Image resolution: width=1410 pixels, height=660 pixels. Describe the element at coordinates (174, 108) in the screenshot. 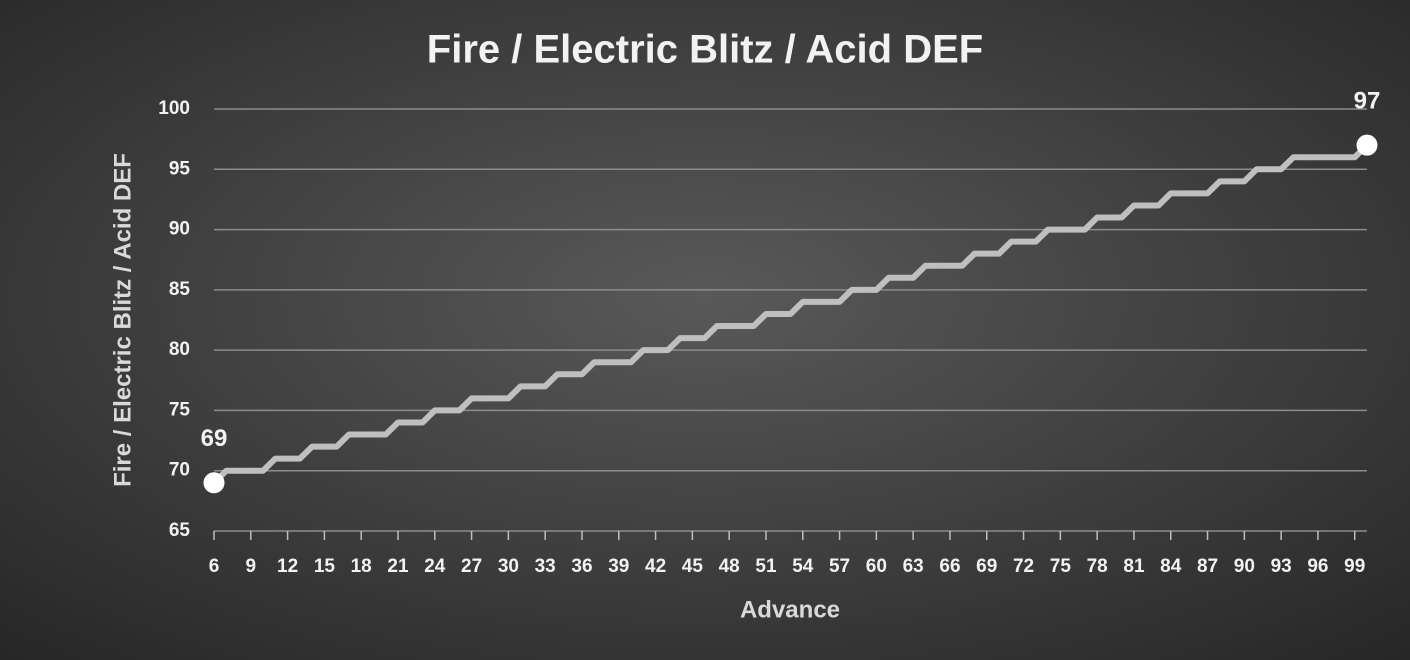

I see `y-tick-label: 100` at that location.